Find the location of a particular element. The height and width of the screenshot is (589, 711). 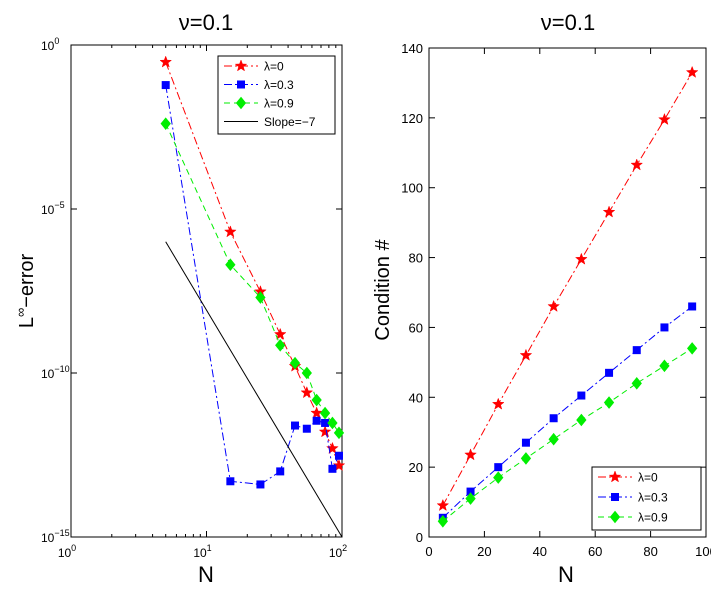

left-y-label-main: L is located at coordinates (27, 322).